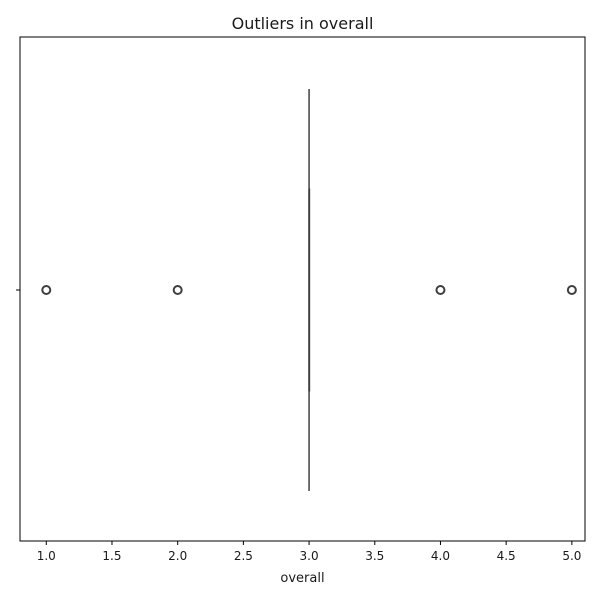 This screenshot has width=600, height=600. Describe the element at coordinates (309, 556) in the screenshot. I see `x-tick-label: 3.0` at that location.